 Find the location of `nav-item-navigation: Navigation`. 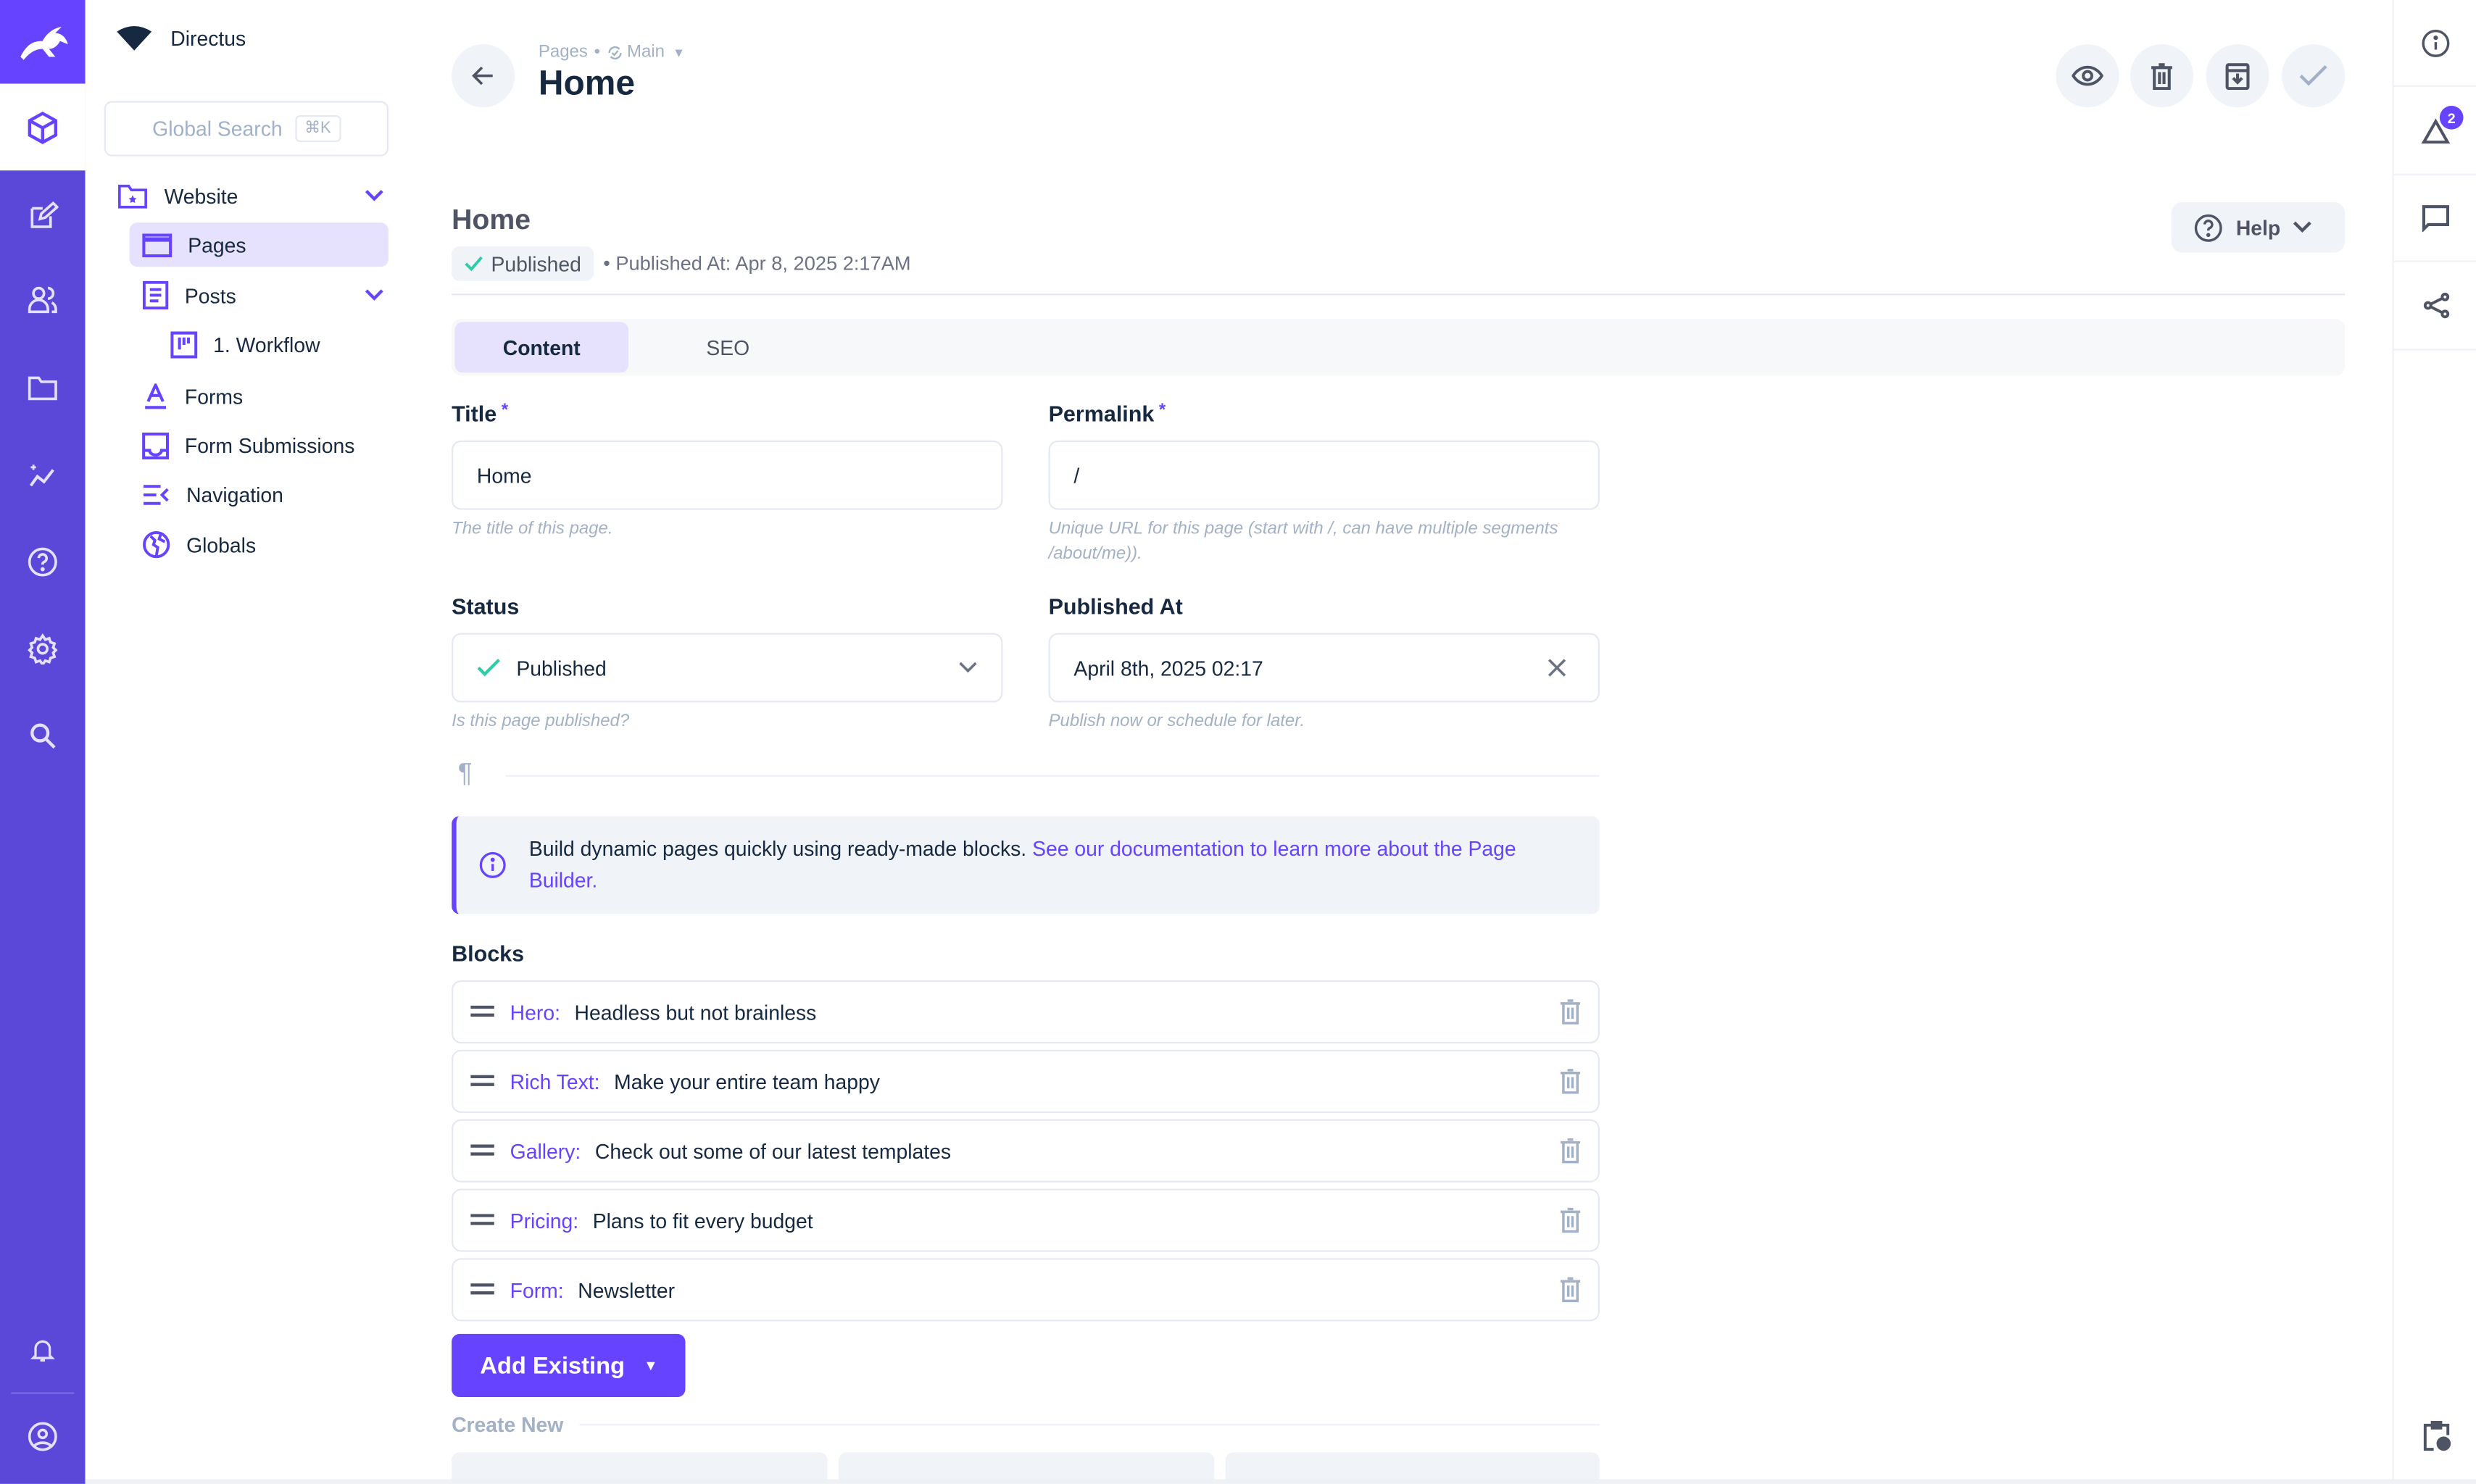

nav-item-navigation: Navigation is located at coordinates (259, 494).